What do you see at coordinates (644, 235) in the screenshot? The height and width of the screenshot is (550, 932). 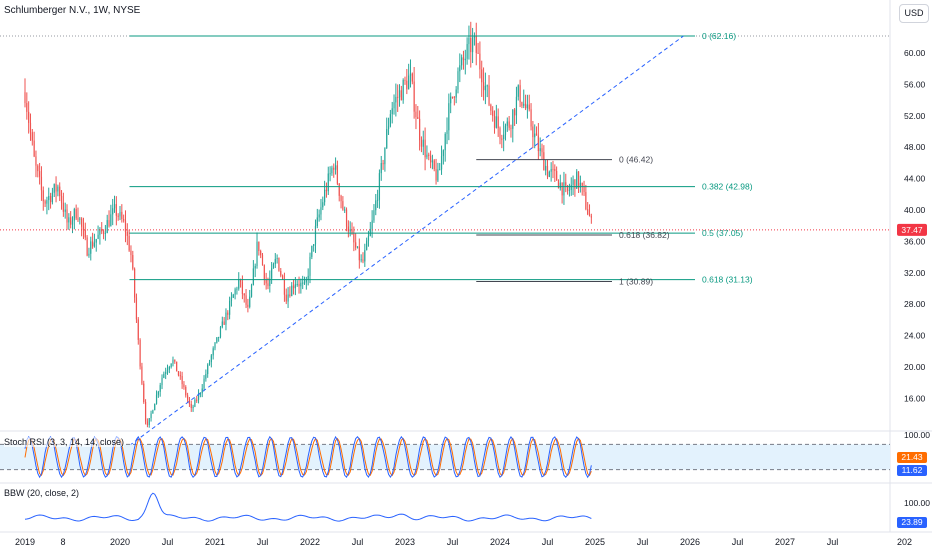 I see `fib-ext-label: 0.618 (36.82)` at bounding box center [644, 235].